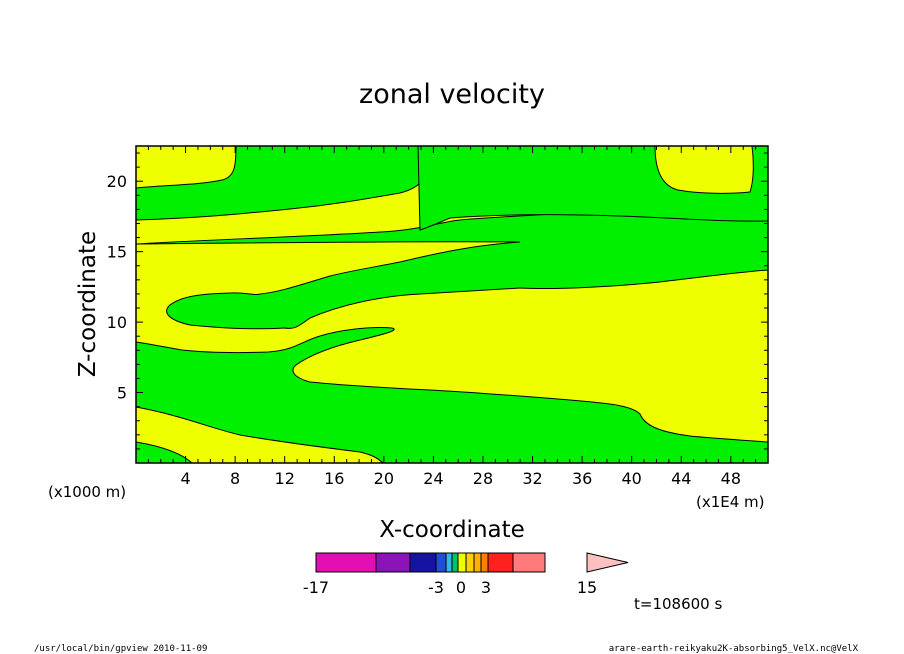  I want to click on x-axis-label: X-coordinate, so click(452, 530).